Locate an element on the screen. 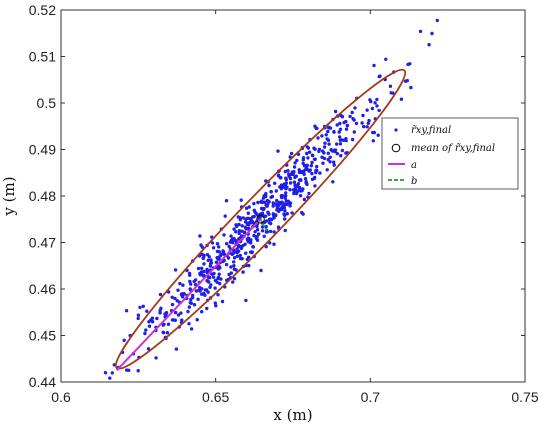  y-tick-label: 0.51 is located at coordinates (42, 57).